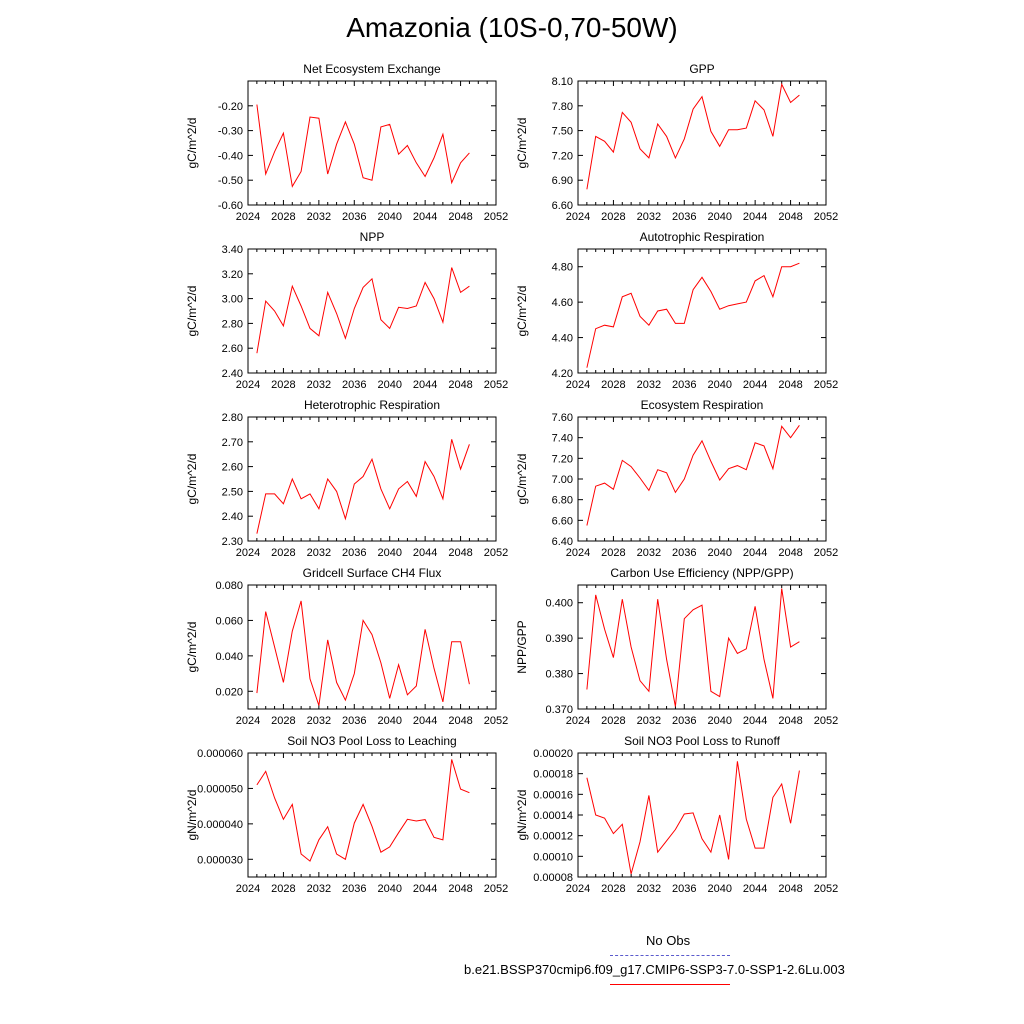  What do you see at coordinates (232, 418) in the screenshot?
I see `y-tick-label: 2.80` at bounding box center [232, 418].